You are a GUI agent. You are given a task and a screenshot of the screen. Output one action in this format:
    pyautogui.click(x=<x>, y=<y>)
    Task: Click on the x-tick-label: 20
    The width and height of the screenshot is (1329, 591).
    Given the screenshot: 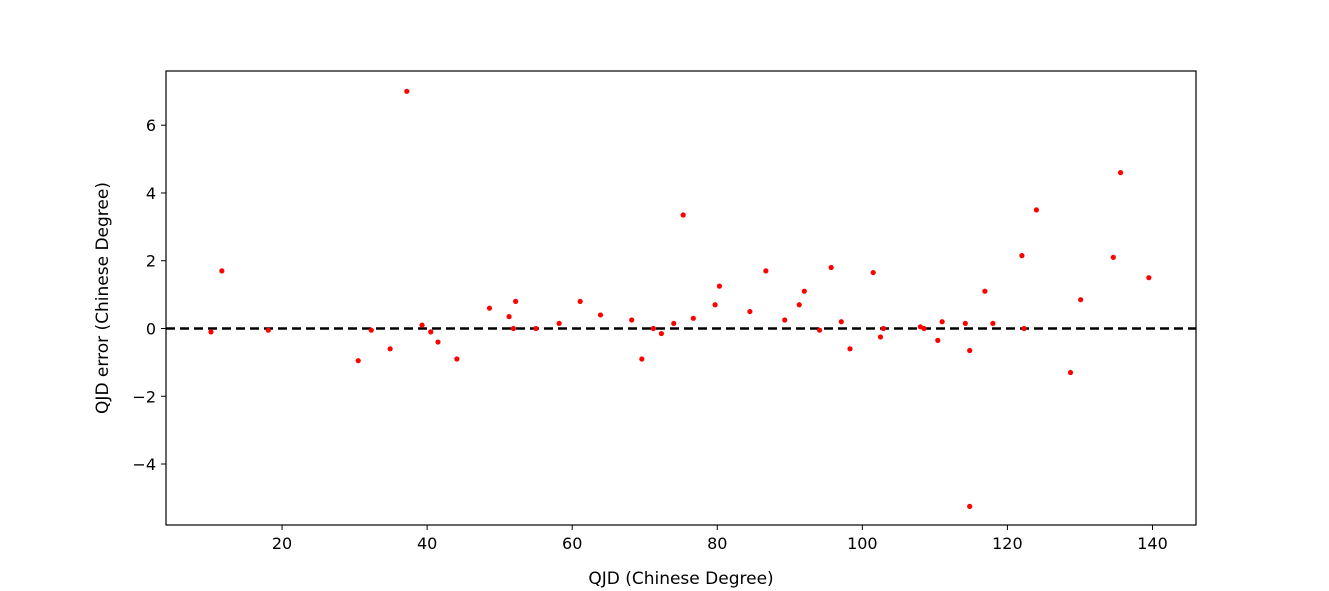 What is the action you would take?
    pyautogui.click(x=282, y=543)
    